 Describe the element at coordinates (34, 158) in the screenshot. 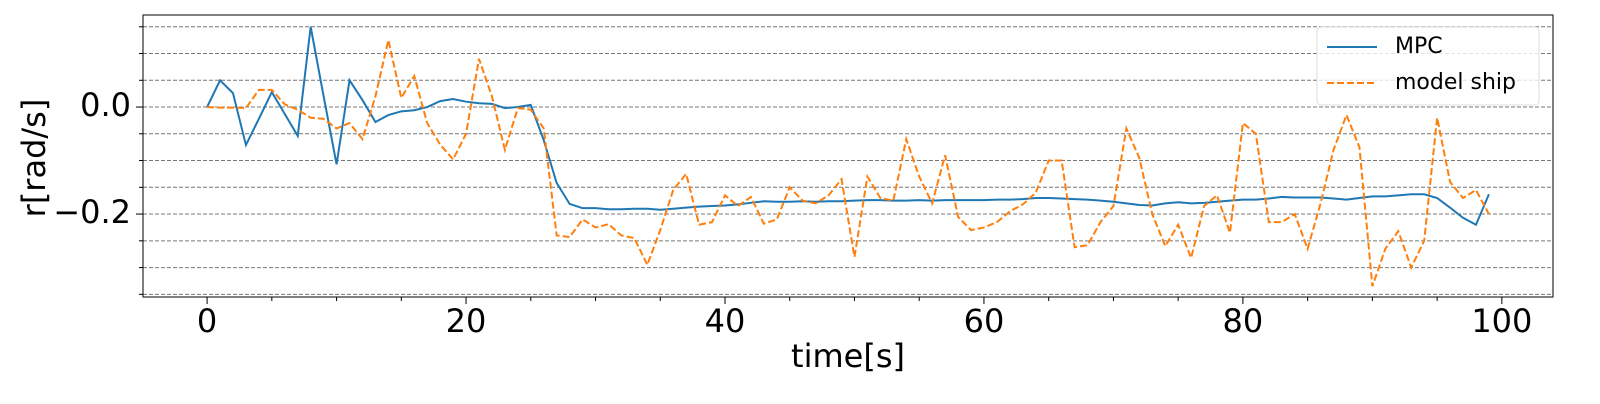

I see `y-axis-label: r[rad/s]` at that location.